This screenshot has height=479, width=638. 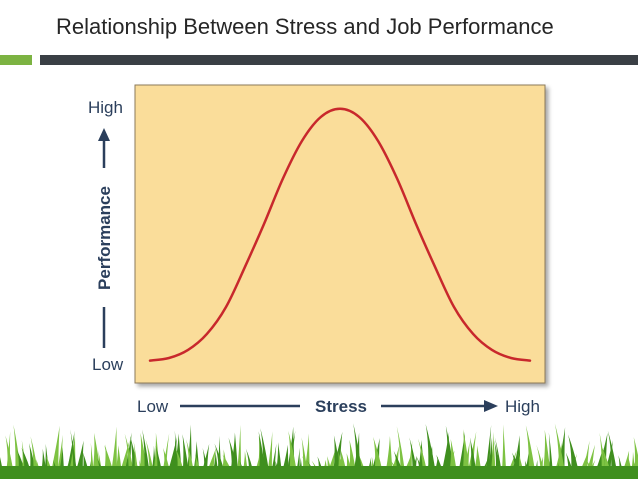 What do you see at coordinates (319, 451) in the screenshot?
I see `grass-decoration` at bounding box center [319, 451].